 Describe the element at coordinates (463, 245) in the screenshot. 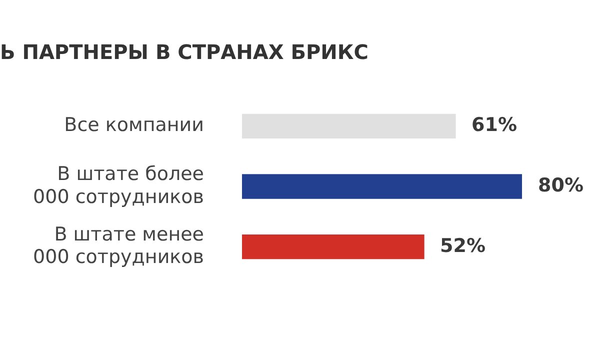

I see `data-label: 52%` at that location.